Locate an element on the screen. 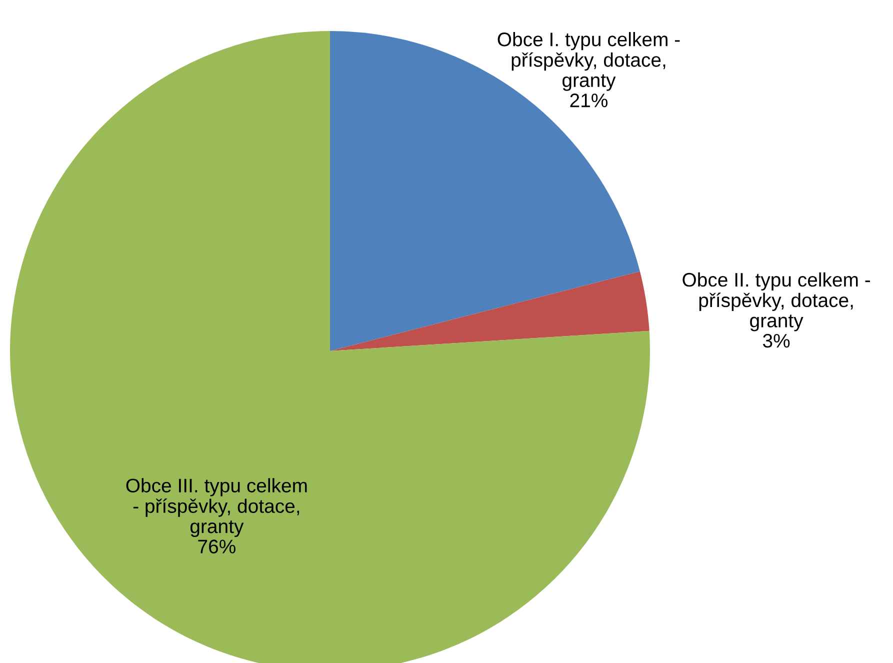 The image size is (893, 663). slice-label: Obce I. typu celkem - příspěvky, dotace, granty is located at coordinates (589, 61).